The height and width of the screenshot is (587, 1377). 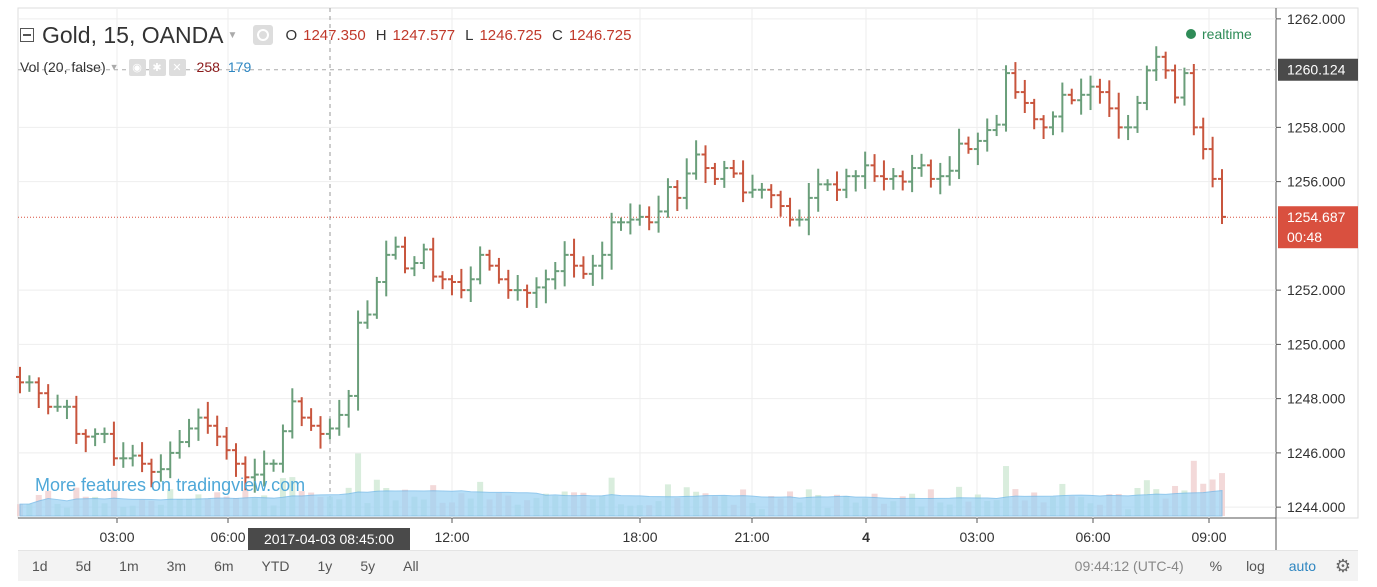 What do you see at coordinates (1255, 566) in the screenshot?
I see `log-toggle: log` at bounding box center [1255, 566].